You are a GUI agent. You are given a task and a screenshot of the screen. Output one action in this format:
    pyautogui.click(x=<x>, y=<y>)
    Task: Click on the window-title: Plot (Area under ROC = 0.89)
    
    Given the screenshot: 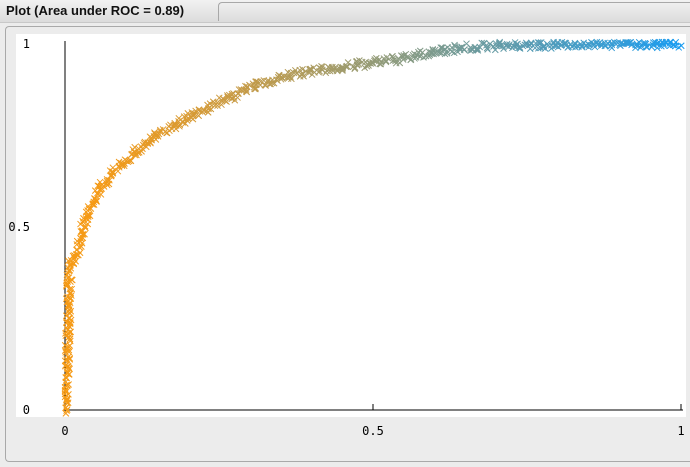 What is the action you would take?
    pyautogui.click(x=95, y=10)
    